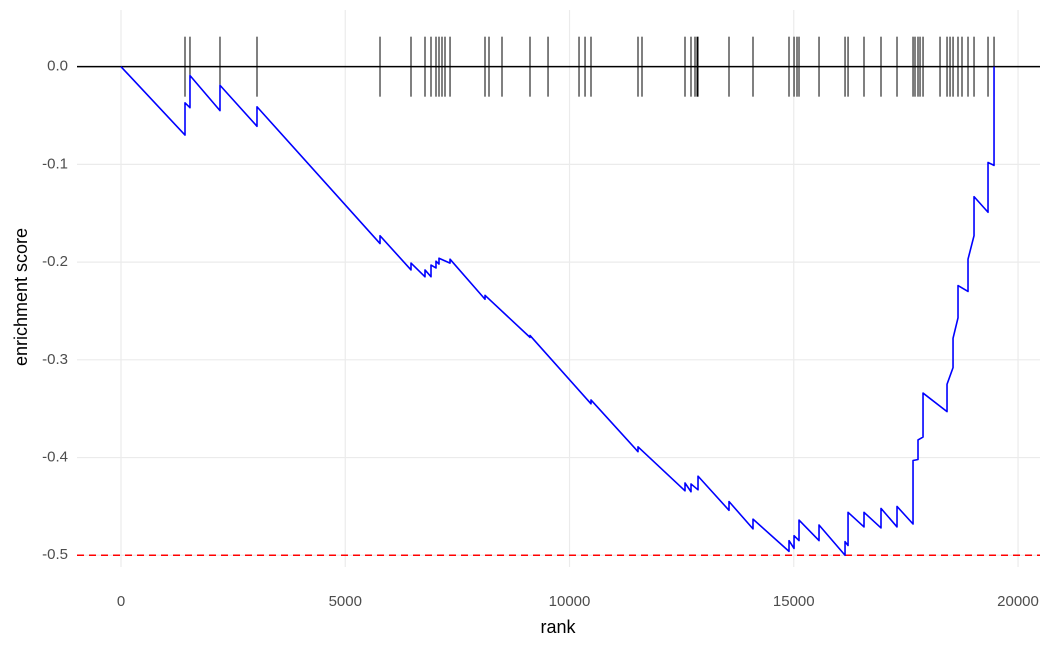  What do you see at coordinates (121, 601) in the screenshot?
I see `x-tick-label: 0` at bounding box center [121, 601].